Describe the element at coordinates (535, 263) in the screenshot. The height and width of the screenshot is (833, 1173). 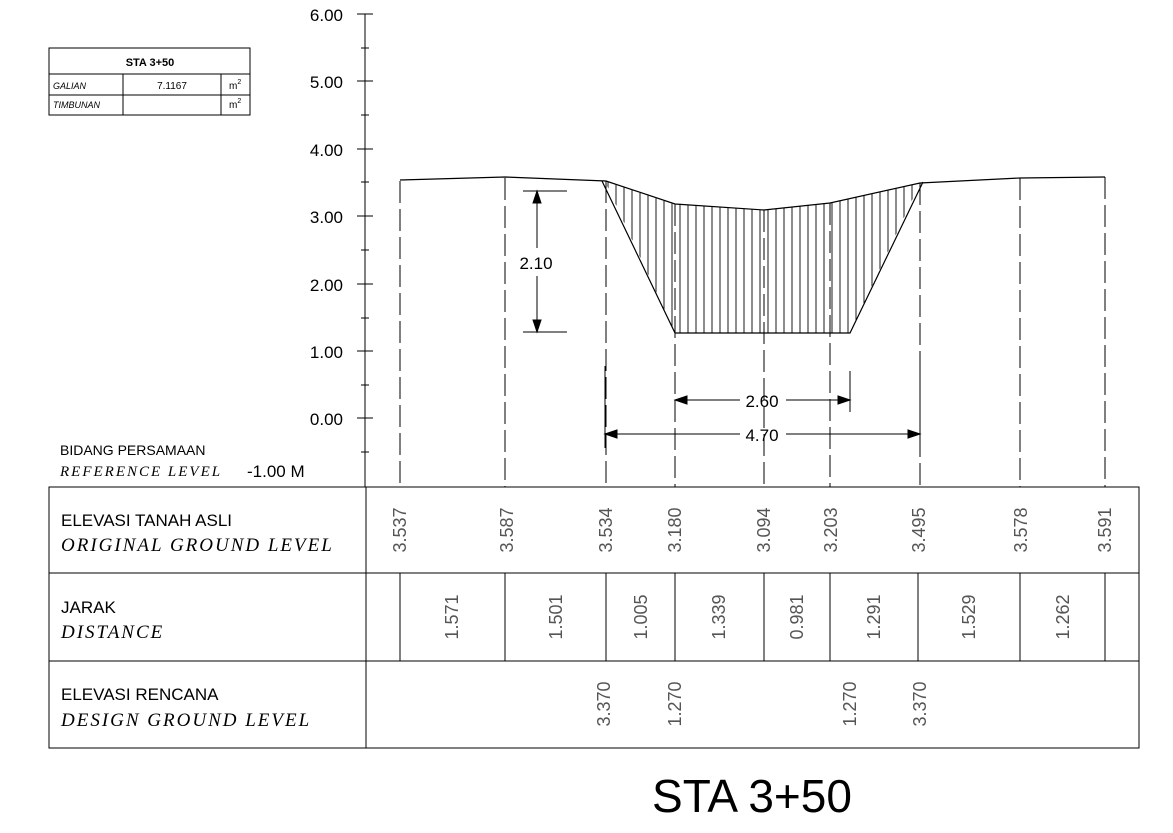
I see `depth-dimension-label: 2.10` at that location.